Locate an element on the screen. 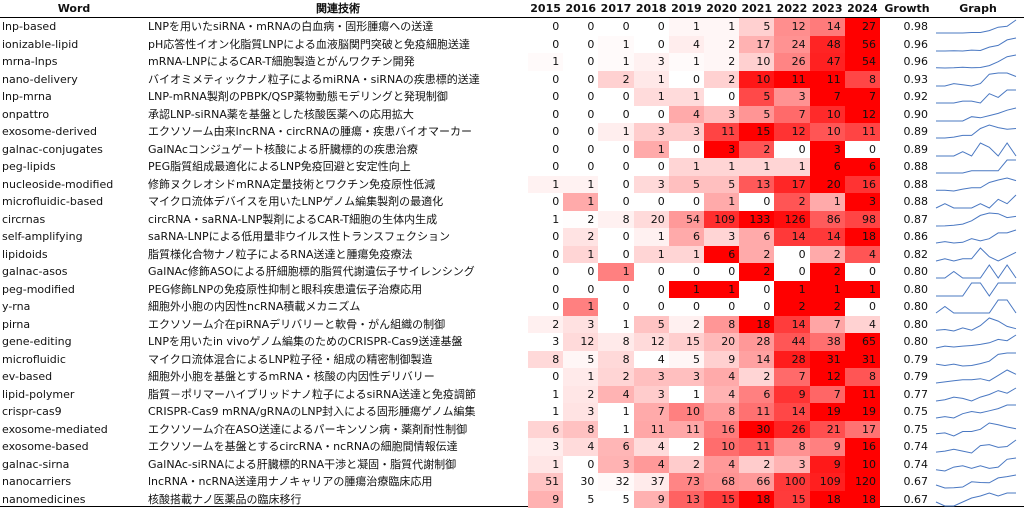 The width and height of the screenshot is (1024, 508). header-tech: 関連技術 is located at coordinates (338, 8).